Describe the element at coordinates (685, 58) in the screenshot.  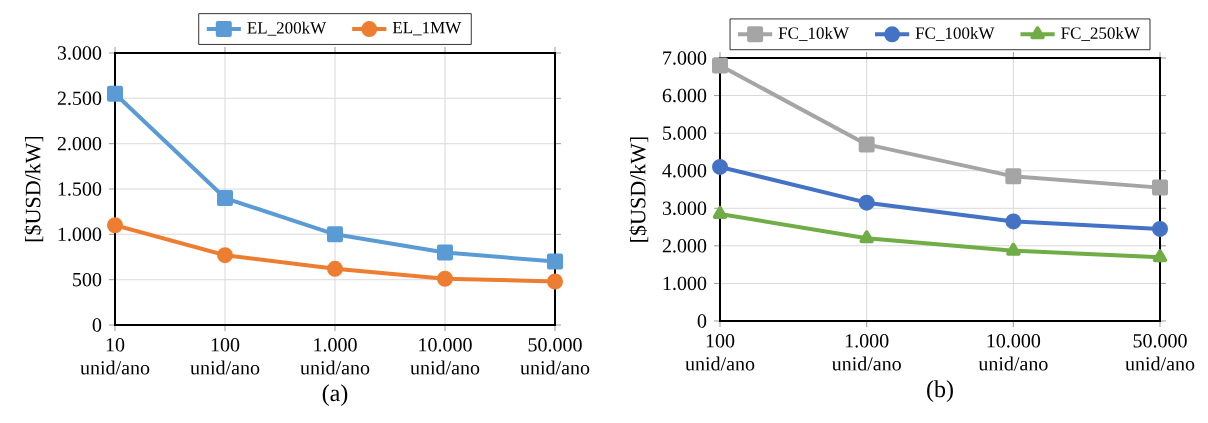
I see `y-tick-label: 7.000` at that location.